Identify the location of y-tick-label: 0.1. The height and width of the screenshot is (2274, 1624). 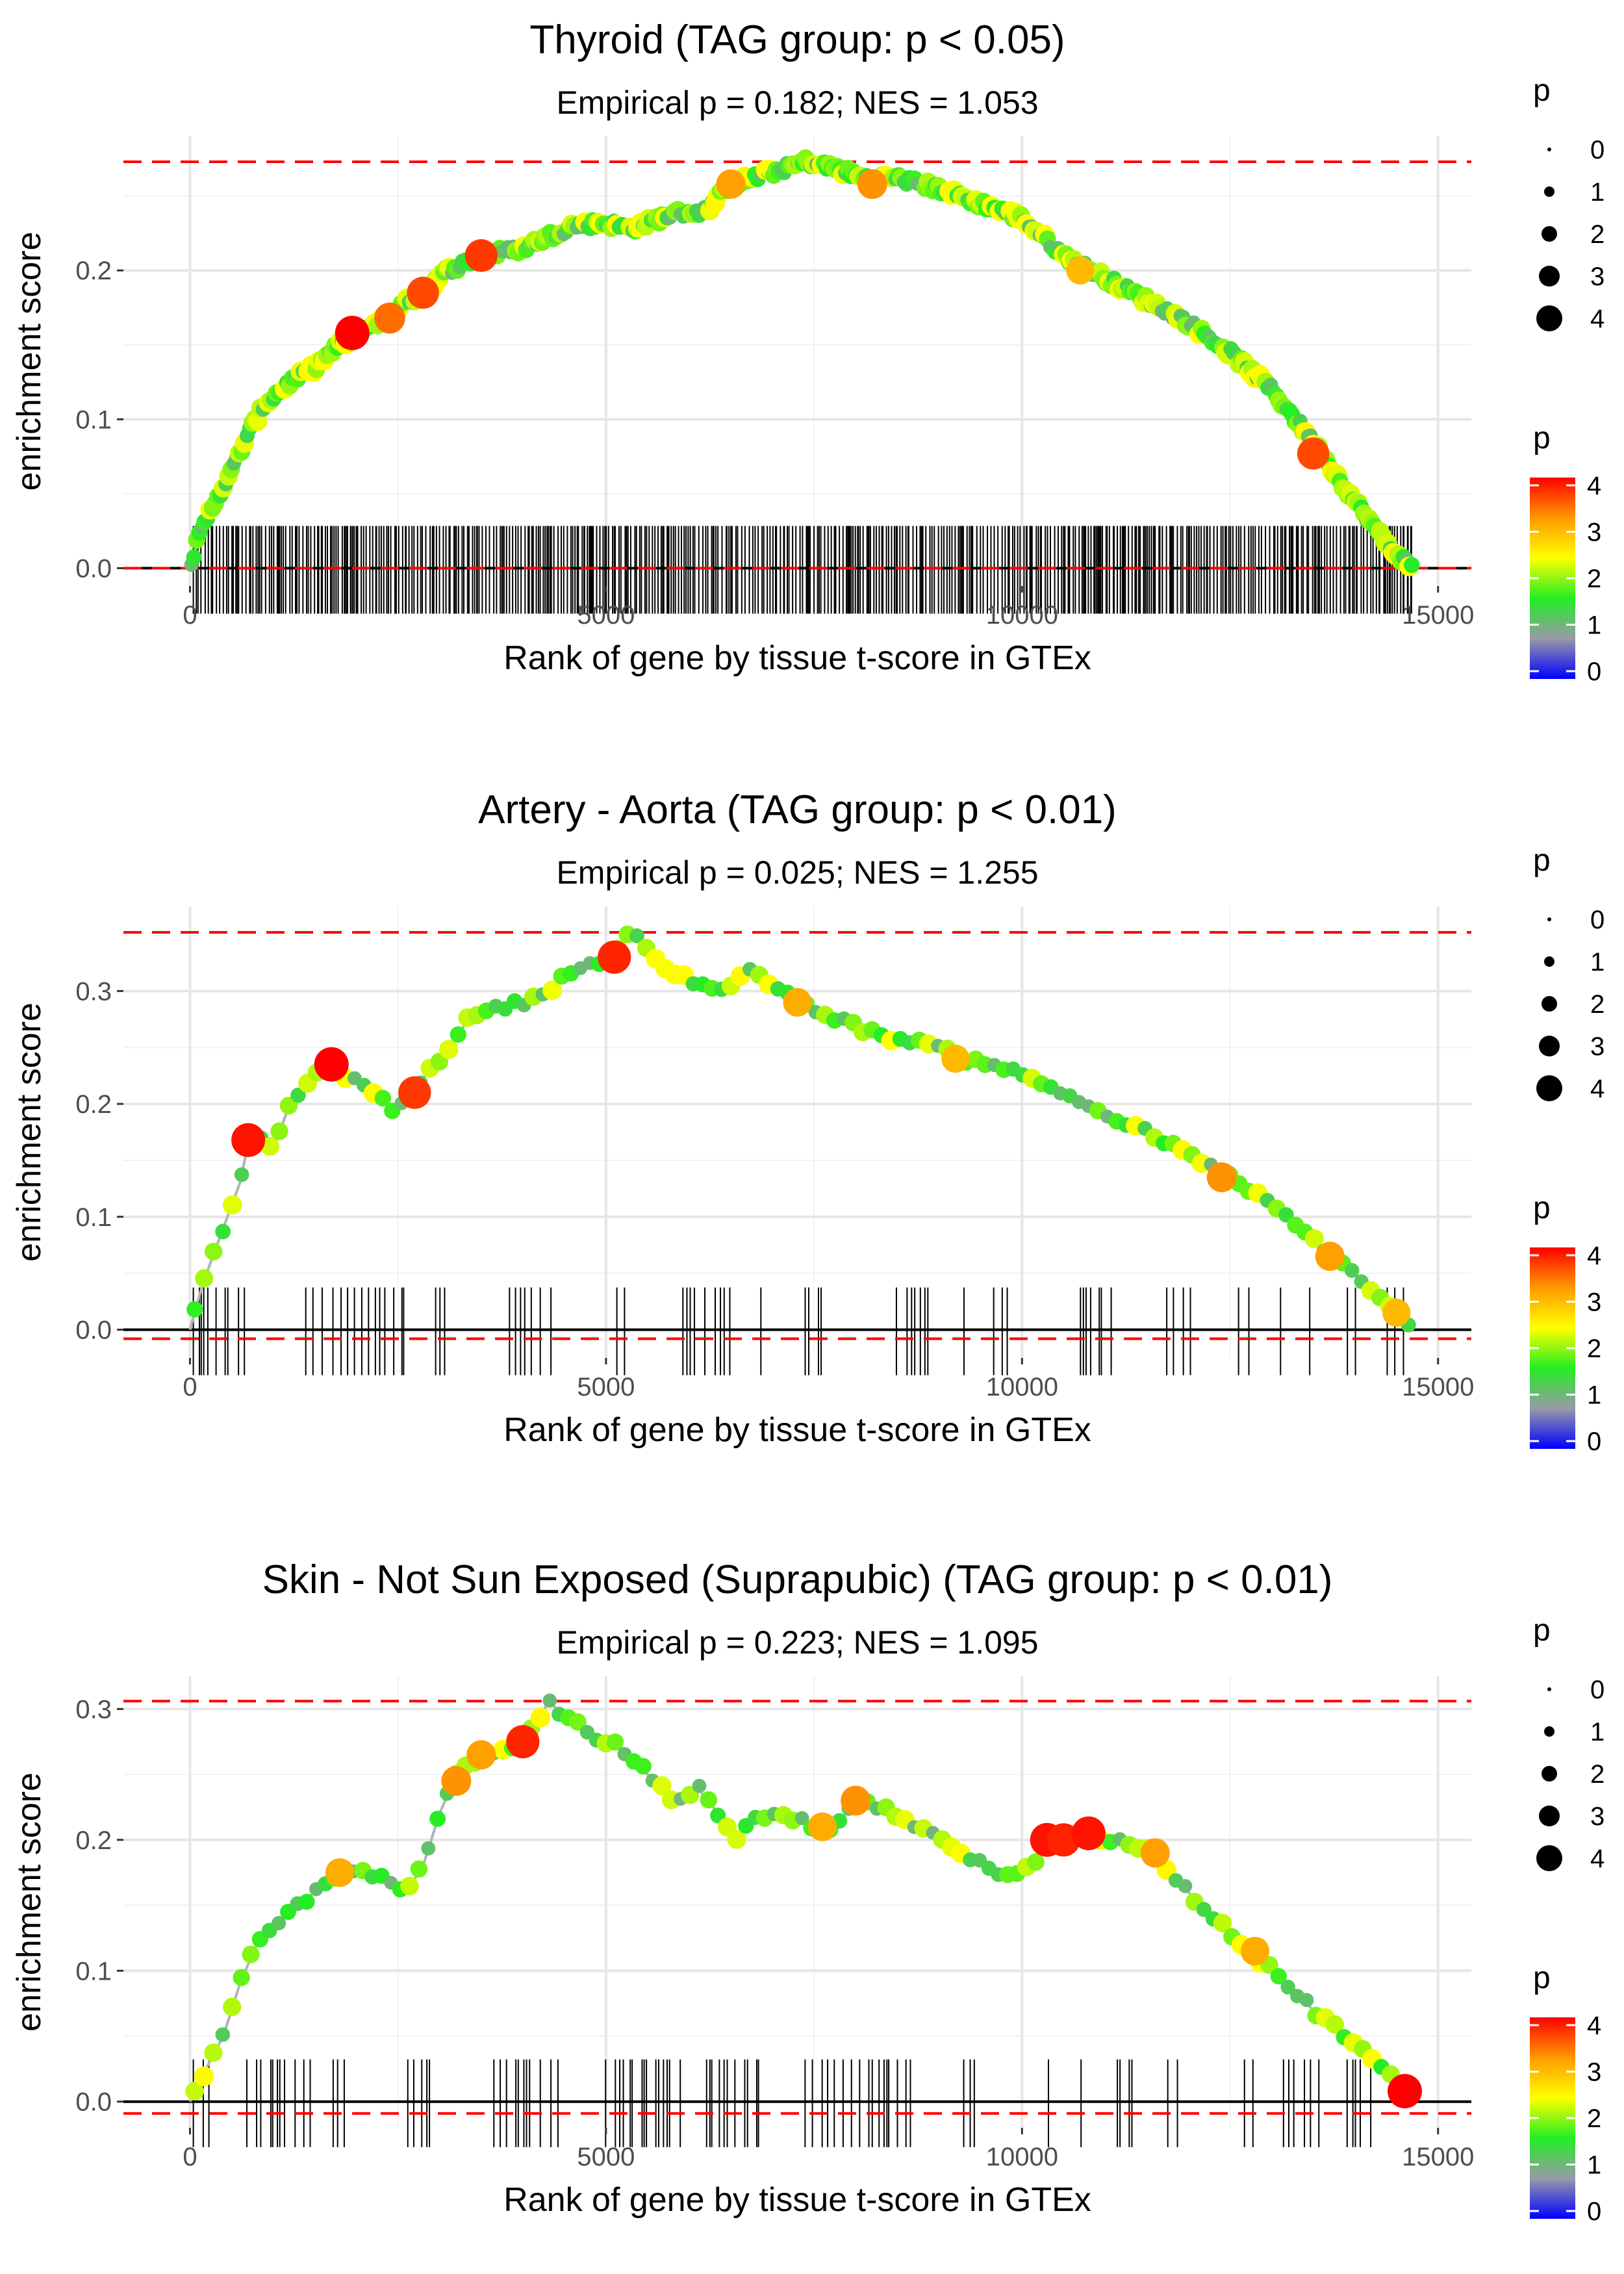
(93, 1971).